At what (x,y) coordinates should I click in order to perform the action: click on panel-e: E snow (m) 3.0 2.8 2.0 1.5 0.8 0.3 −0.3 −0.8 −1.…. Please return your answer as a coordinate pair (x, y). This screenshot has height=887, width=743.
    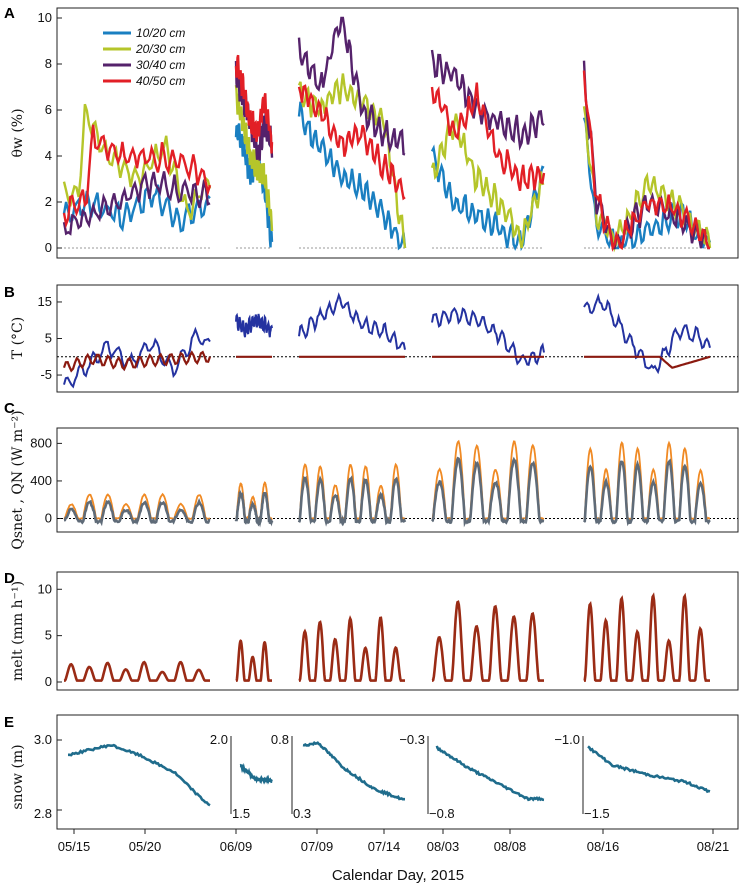
    Looking at the image, I should click on (371, 772).